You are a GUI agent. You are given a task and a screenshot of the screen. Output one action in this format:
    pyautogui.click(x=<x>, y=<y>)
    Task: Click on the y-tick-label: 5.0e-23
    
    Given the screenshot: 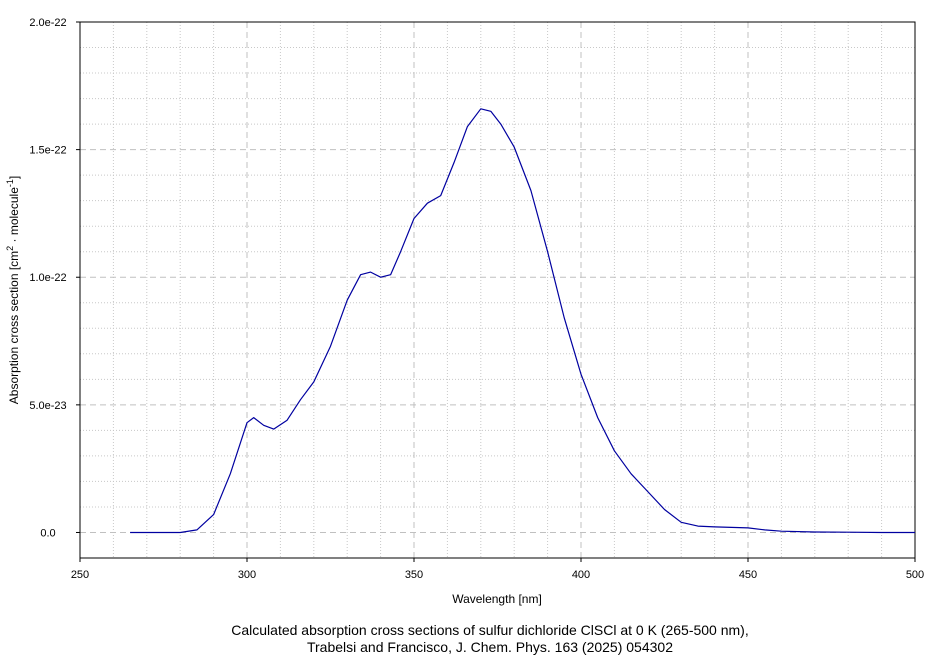 What is the action you would take?
    pyautogui.click(x=47, y=406)
    